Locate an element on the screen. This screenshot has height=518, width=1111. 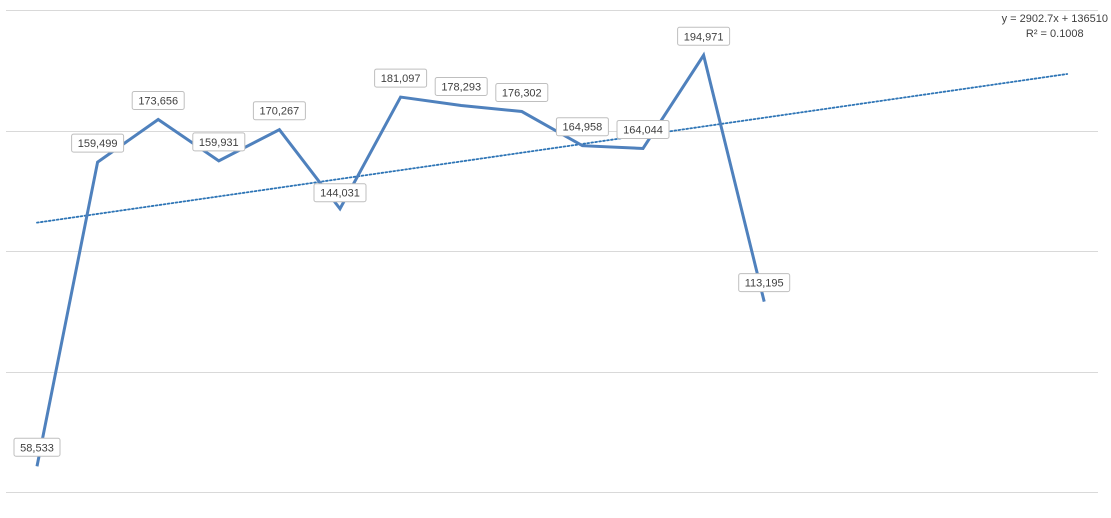
data-label-text: 159,931 is located at coordinates (219, 143).